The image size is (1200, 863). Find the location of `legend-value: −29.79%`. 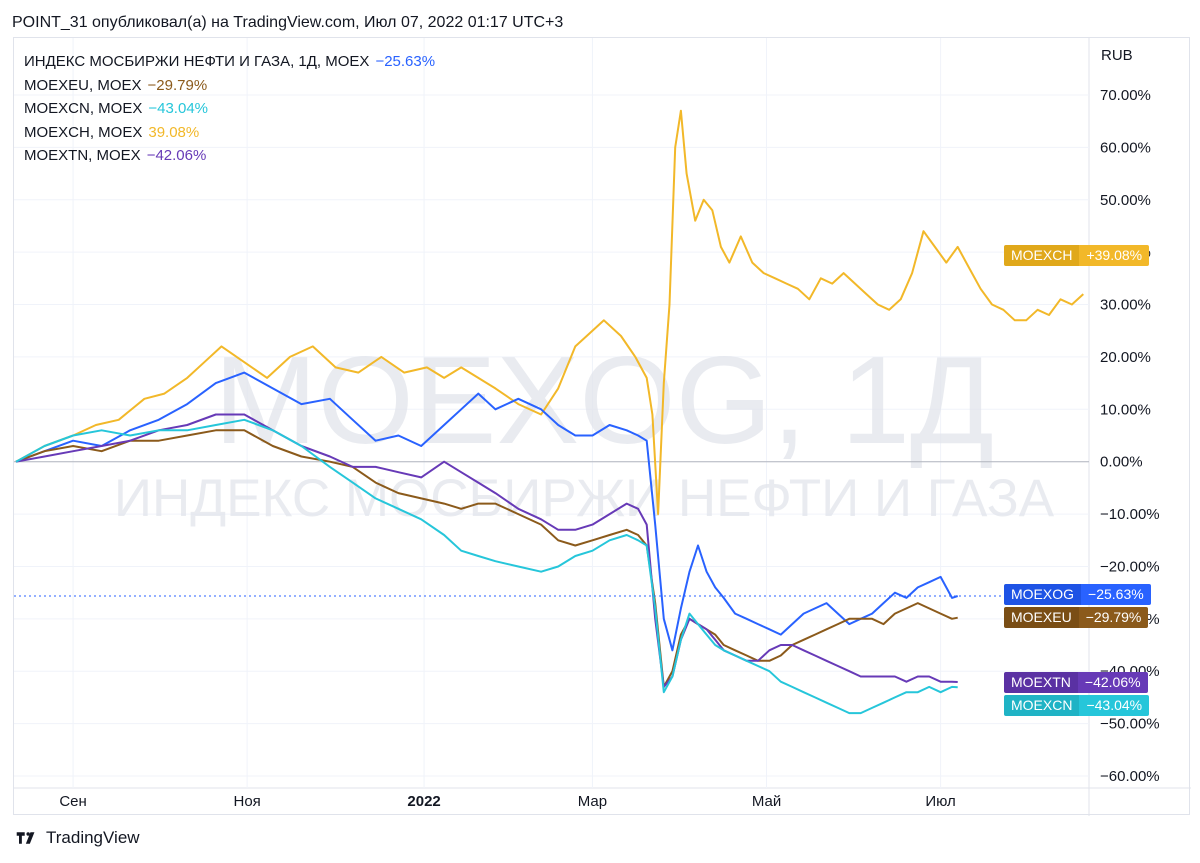

legend-value: −29.79% is located at coordinates (177, 85).